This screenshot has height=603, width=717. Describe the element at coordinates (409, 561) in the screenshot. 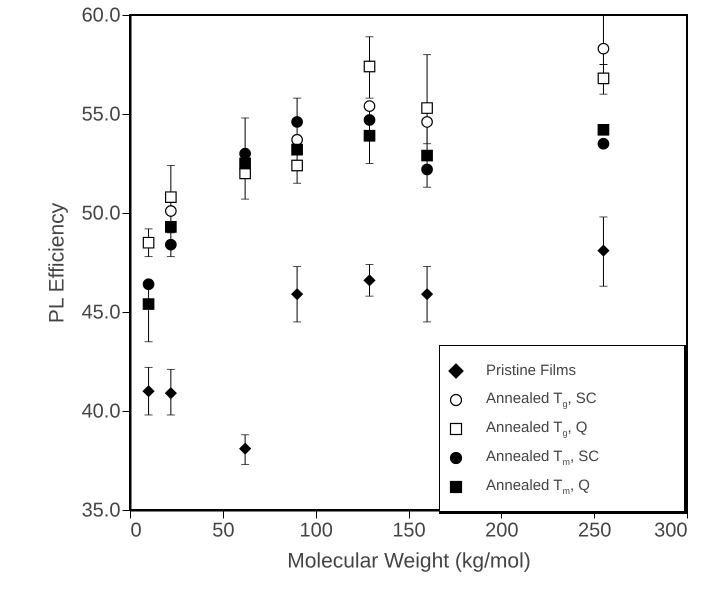

I see `x-axis-title: Molecular Weight (kg/mol)` at that location.